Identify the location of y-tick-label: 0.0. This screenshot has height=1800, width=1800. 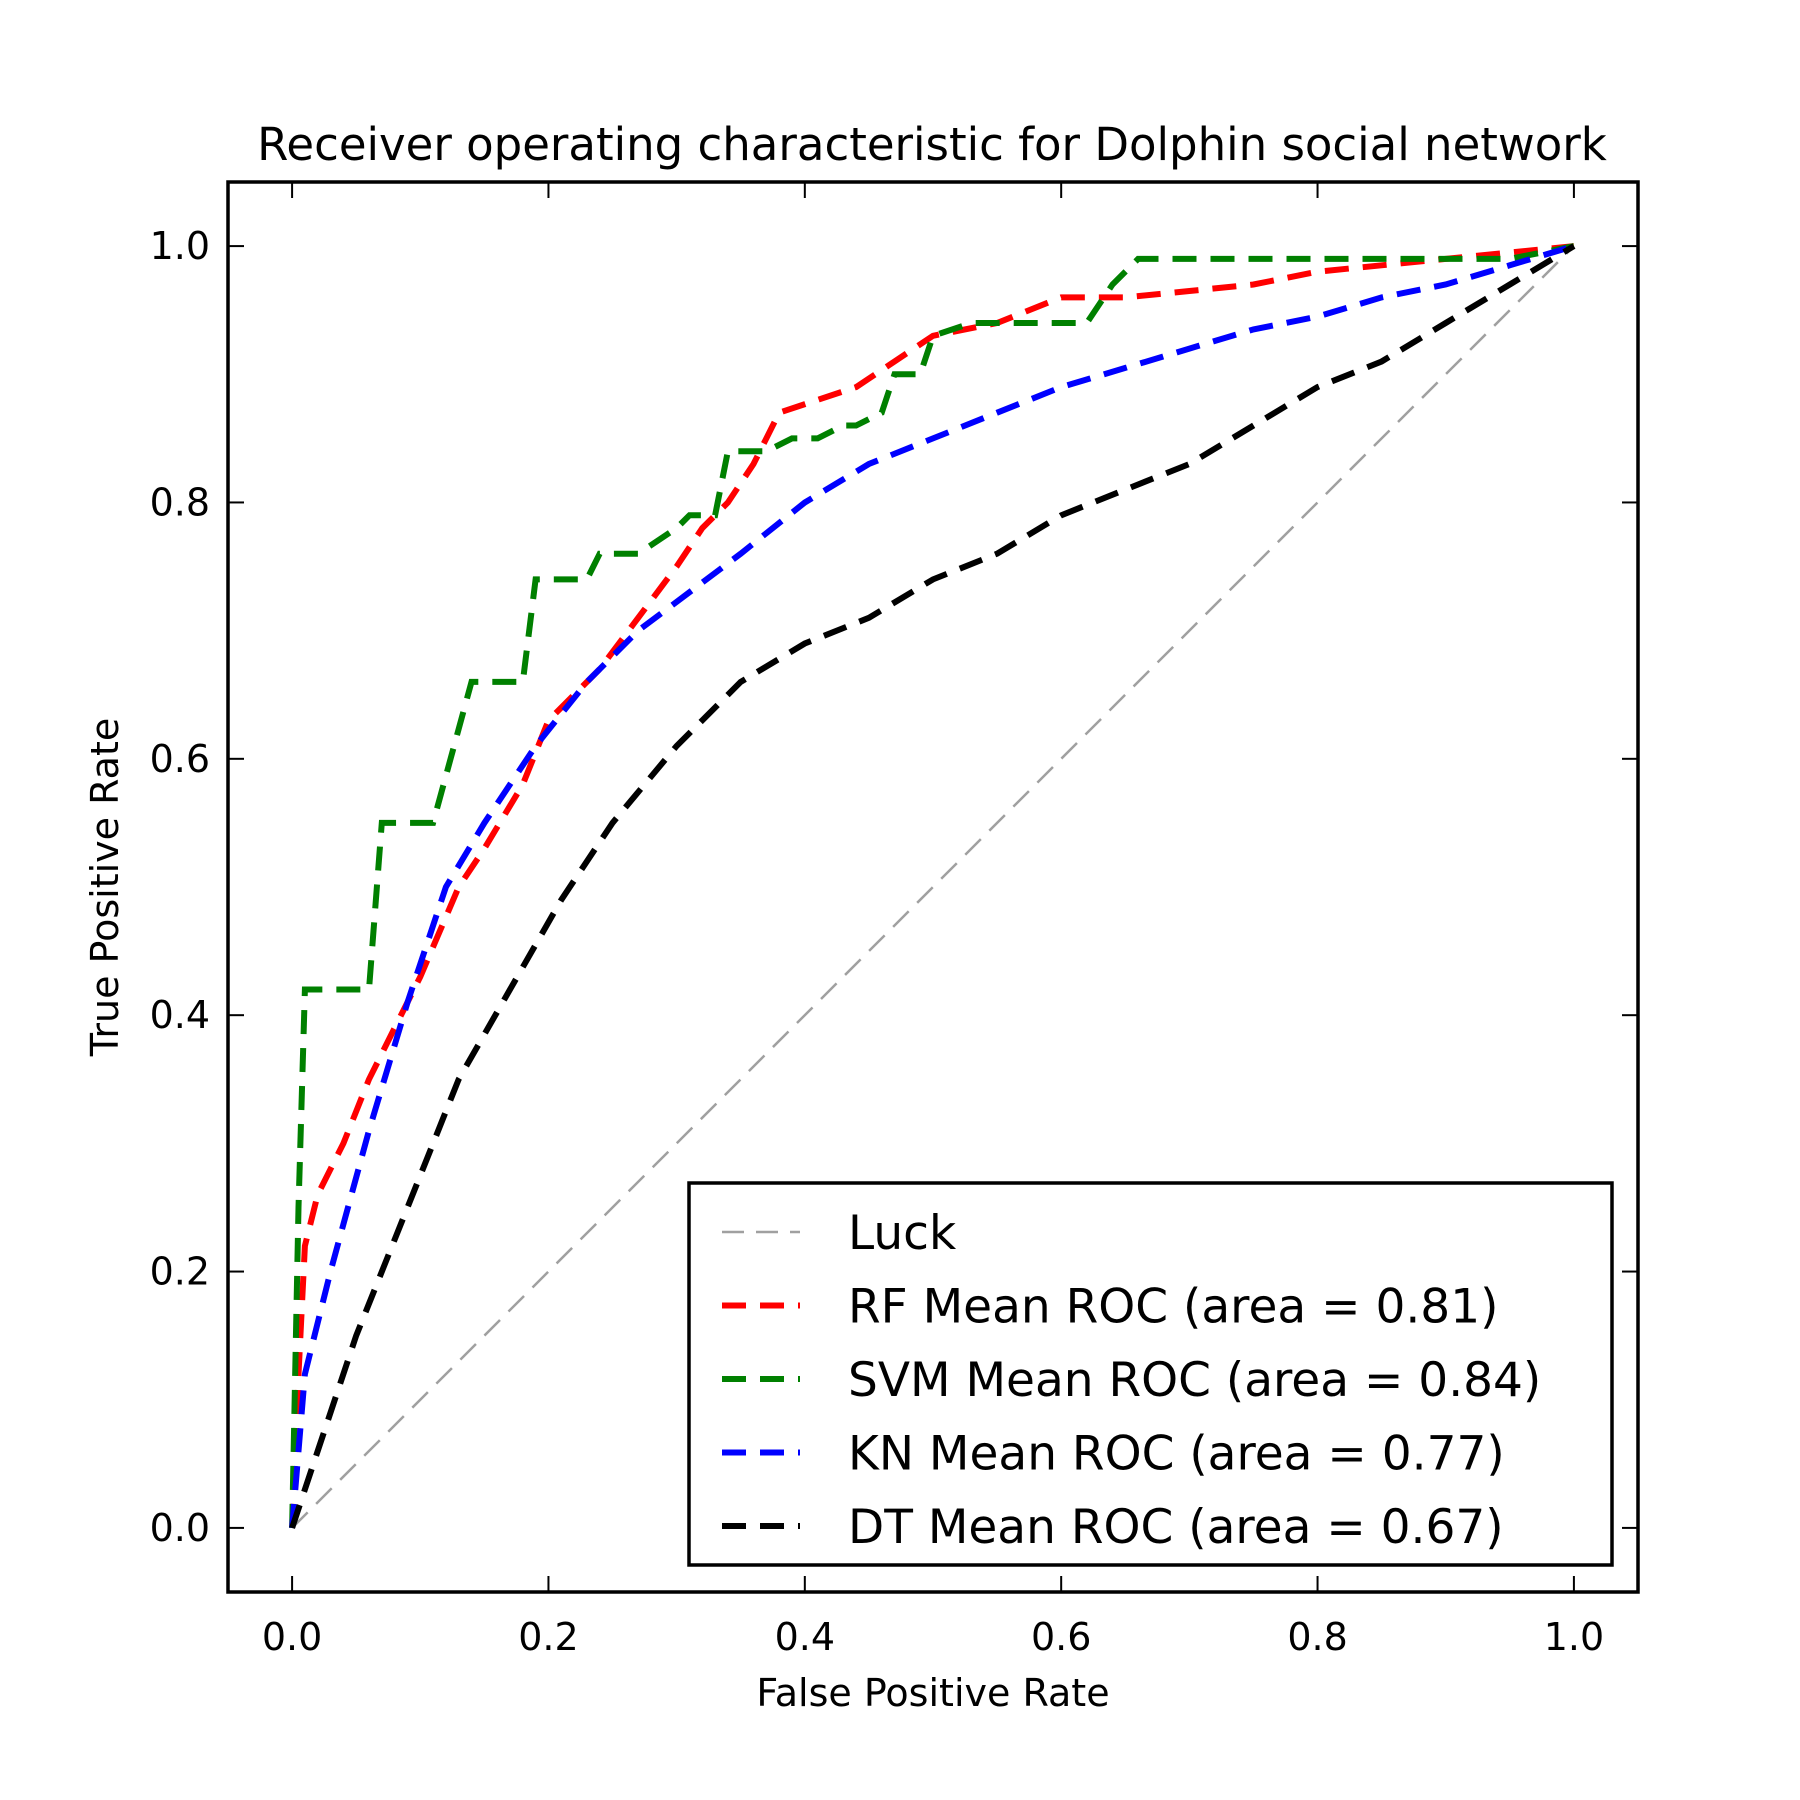
(180, 1528).